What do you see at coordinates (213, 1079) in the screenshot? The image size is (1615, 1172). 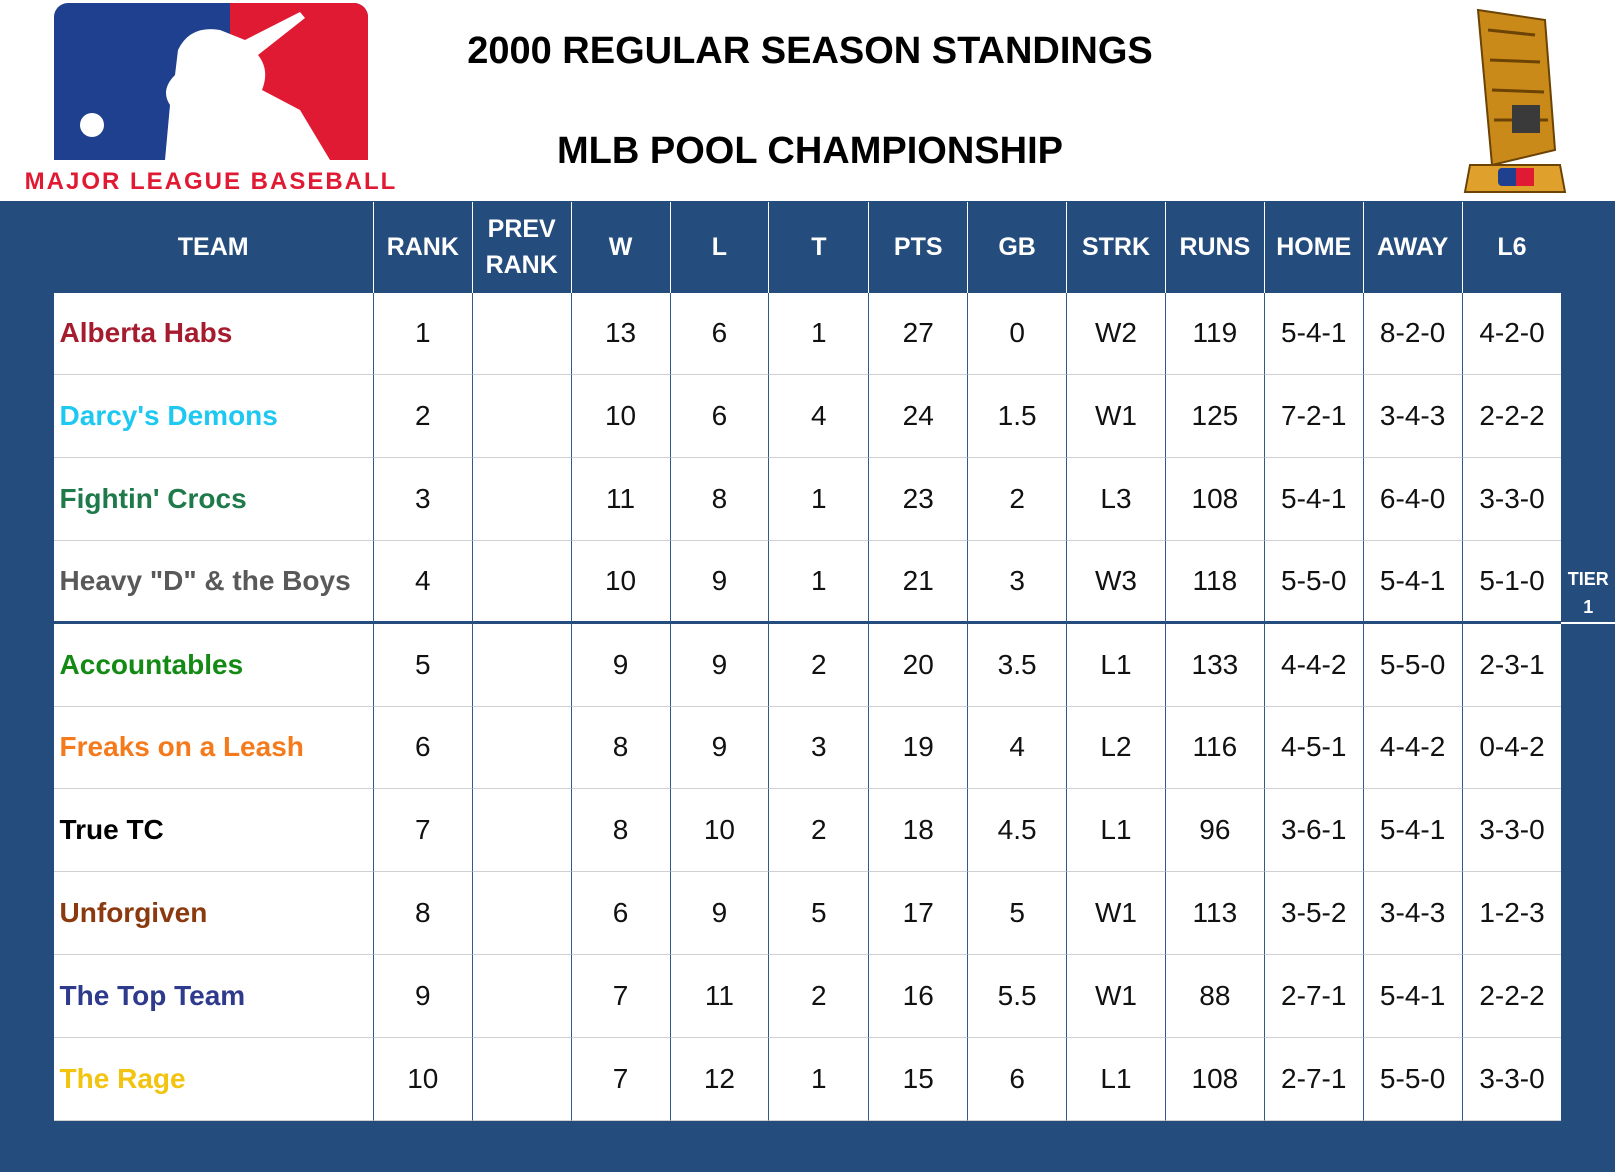 I see `team-name: The Rage` at bounding box center [213, 1079].